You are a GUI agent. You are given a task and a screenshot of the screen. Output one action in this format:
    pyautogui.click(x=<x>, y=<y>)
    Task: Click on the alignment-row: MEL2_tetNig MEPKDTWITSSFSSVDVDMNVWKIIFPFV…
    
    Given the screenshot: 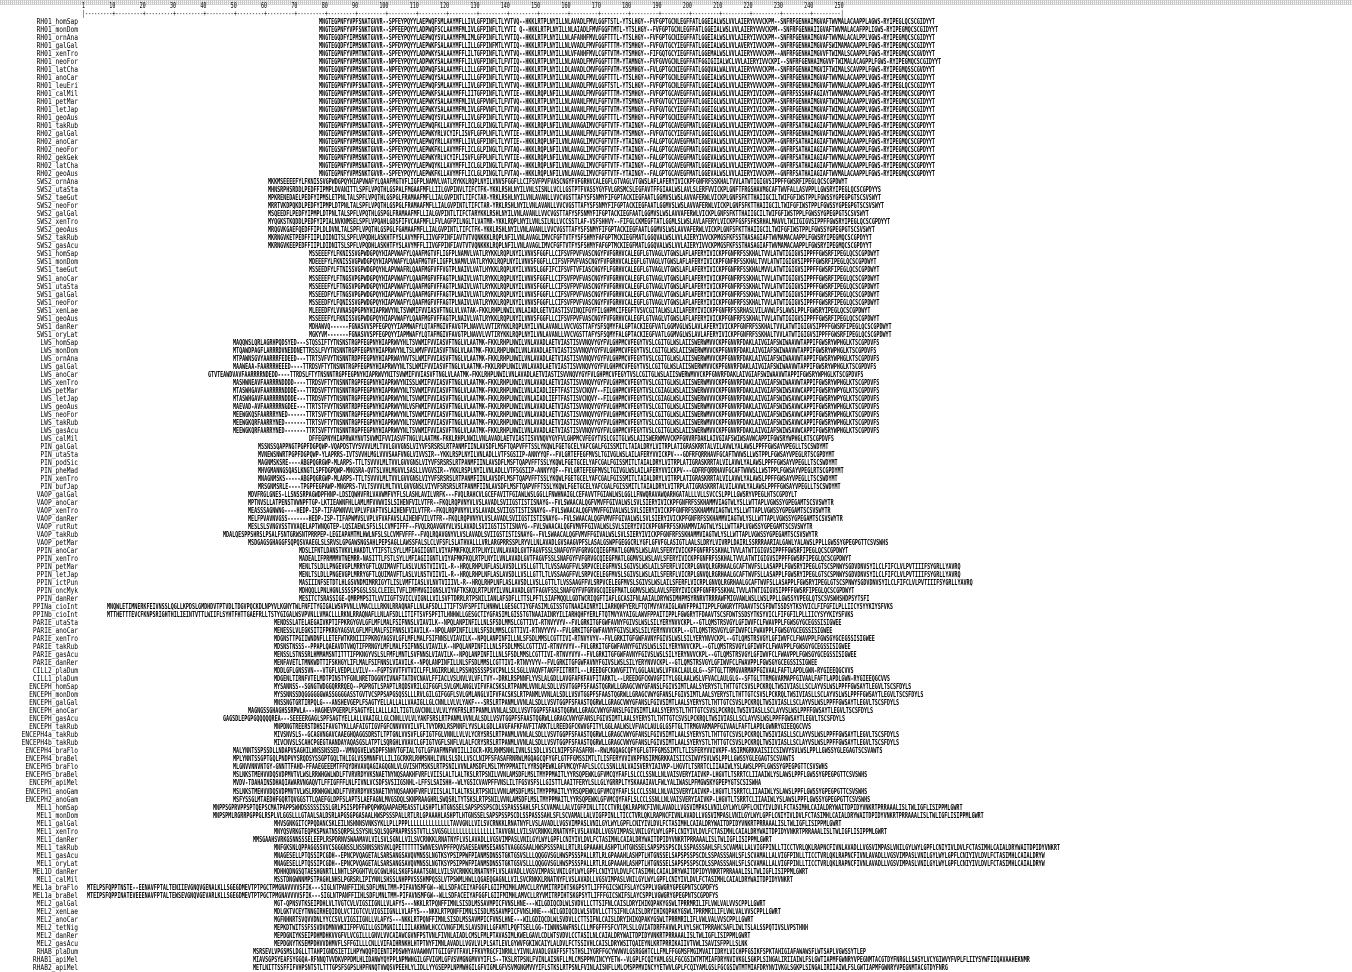 What is the action you would take?
    pyautogui.click(x=676, y=927)
    